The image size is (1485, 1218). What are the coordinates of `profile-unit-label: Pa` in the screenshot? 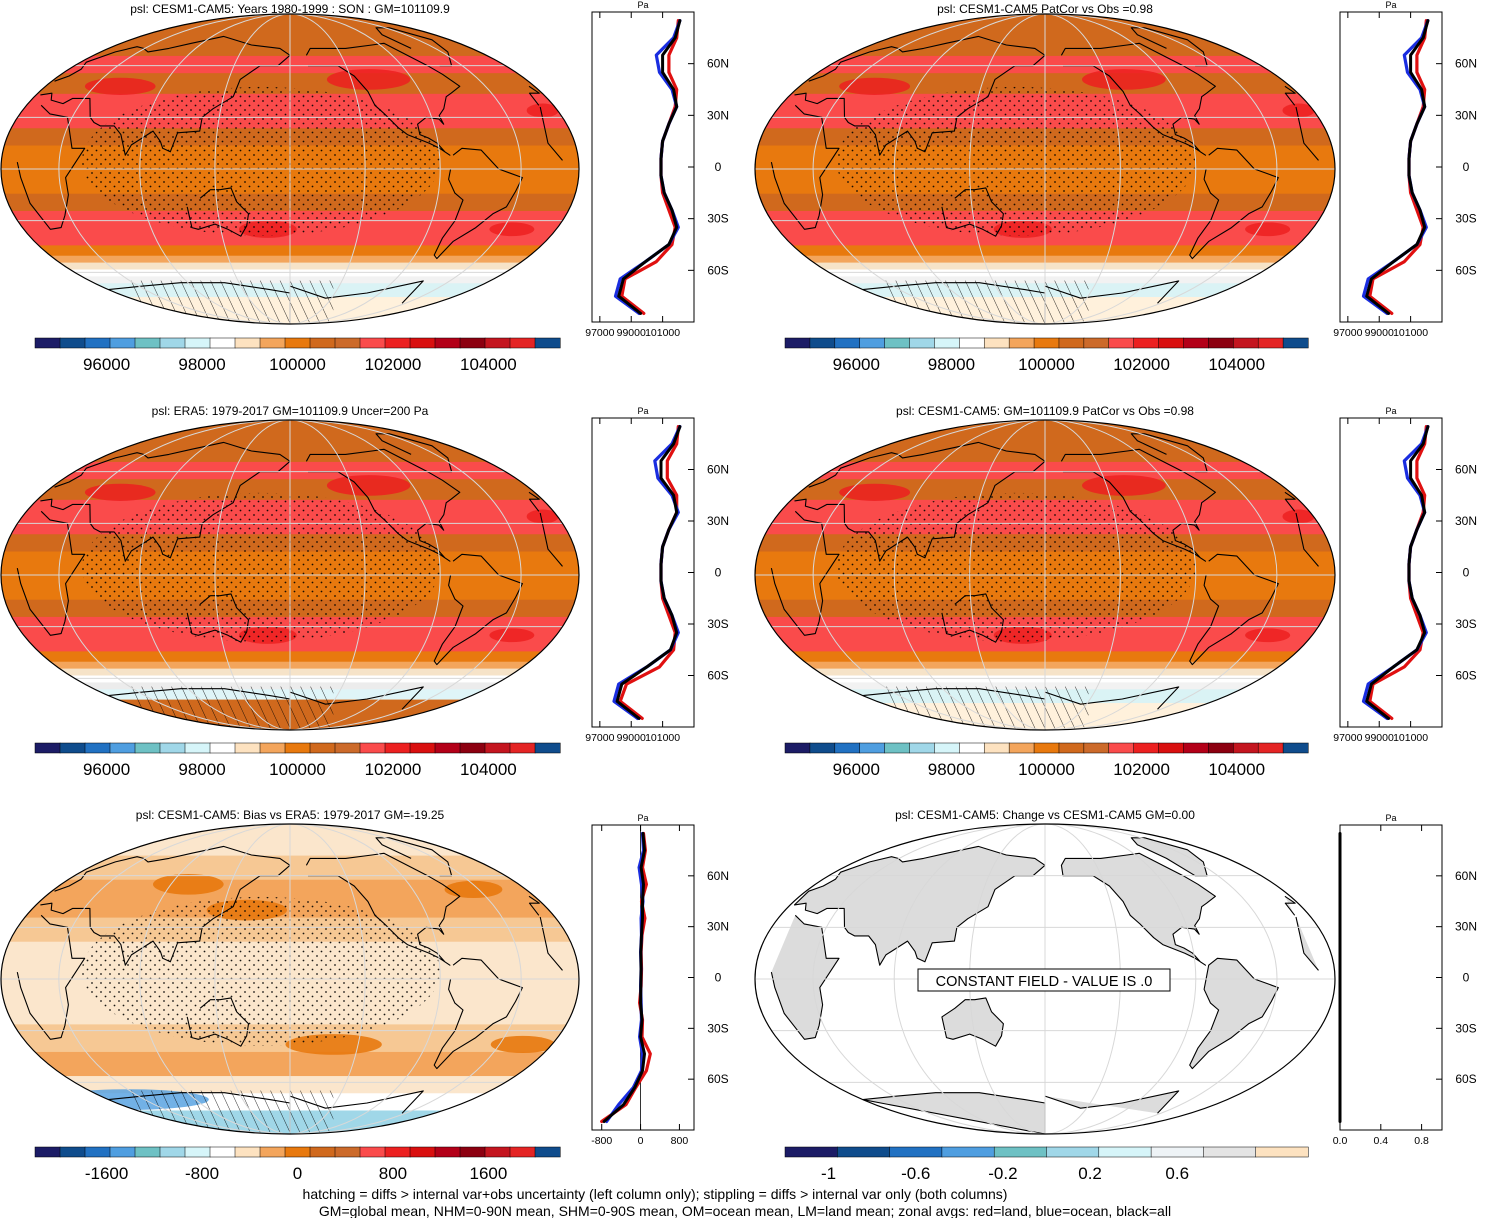 It's located at (642, 411).